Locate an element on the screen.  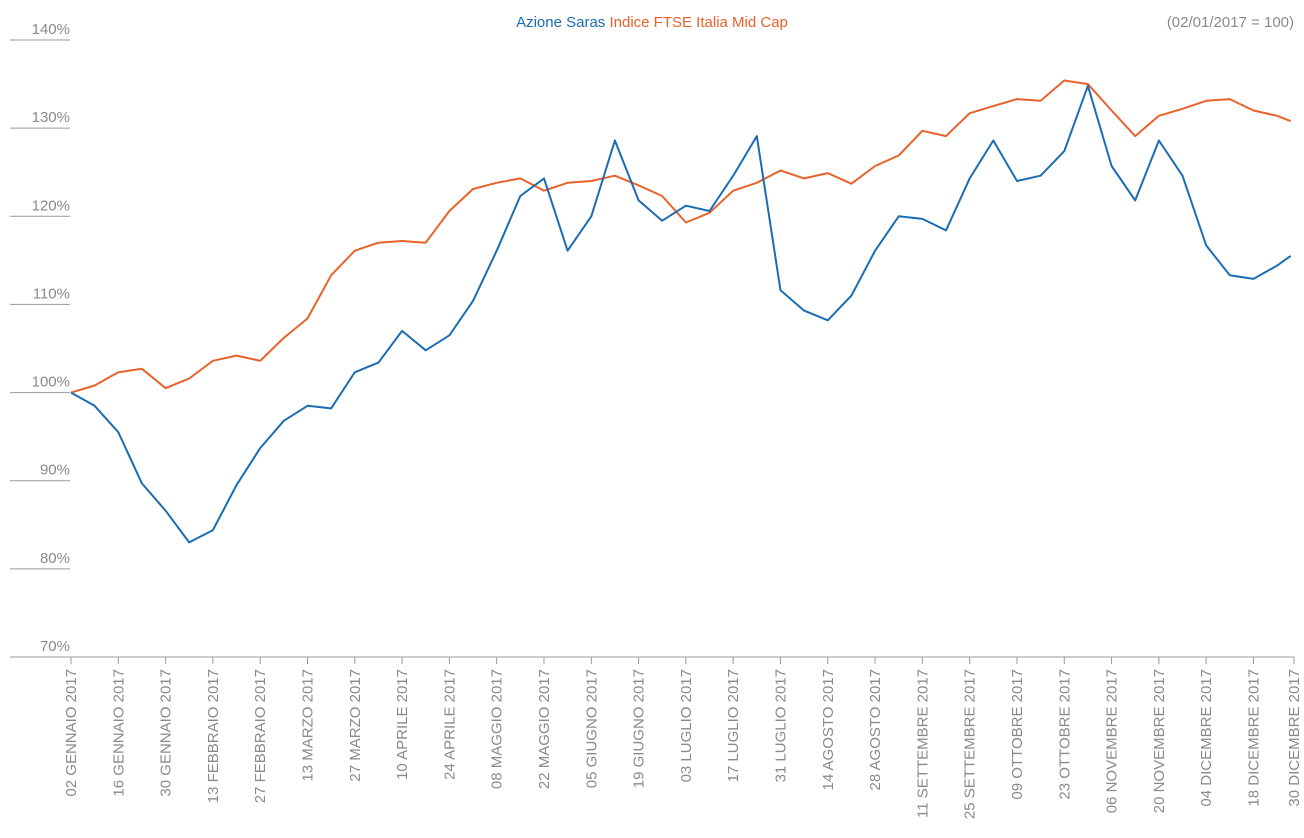
chart-subtitle: (02/01/2017 = 100) is located at coordinates (1230, 22).